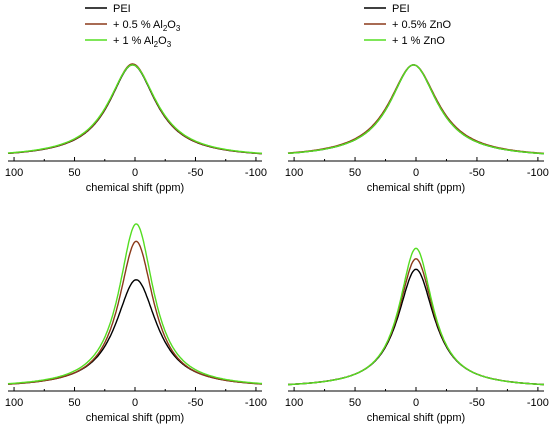  Describe the element at coordinates (147, 26) in the screenshot. I see `legend-entry-1: + 0.5 % Al2O3` at that location.